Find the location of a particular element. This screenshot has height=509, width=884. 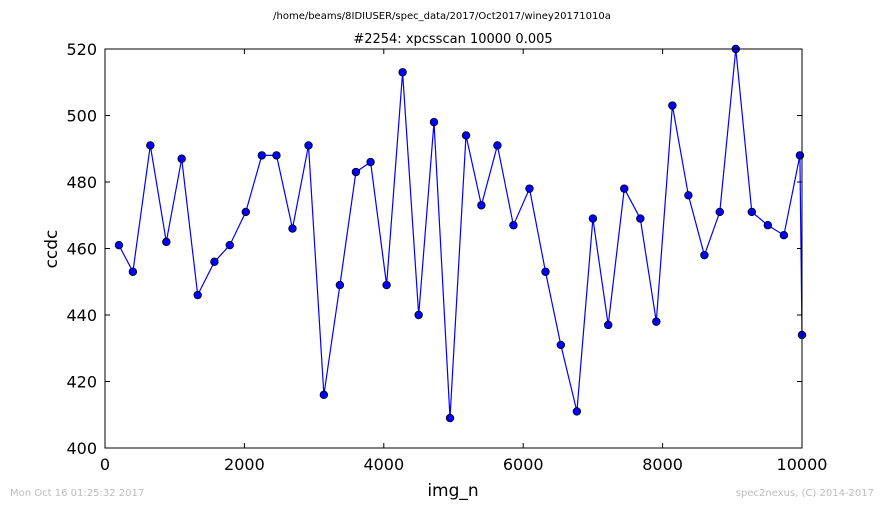

x-axis-label: img_n is located at coordinates (452, 491).